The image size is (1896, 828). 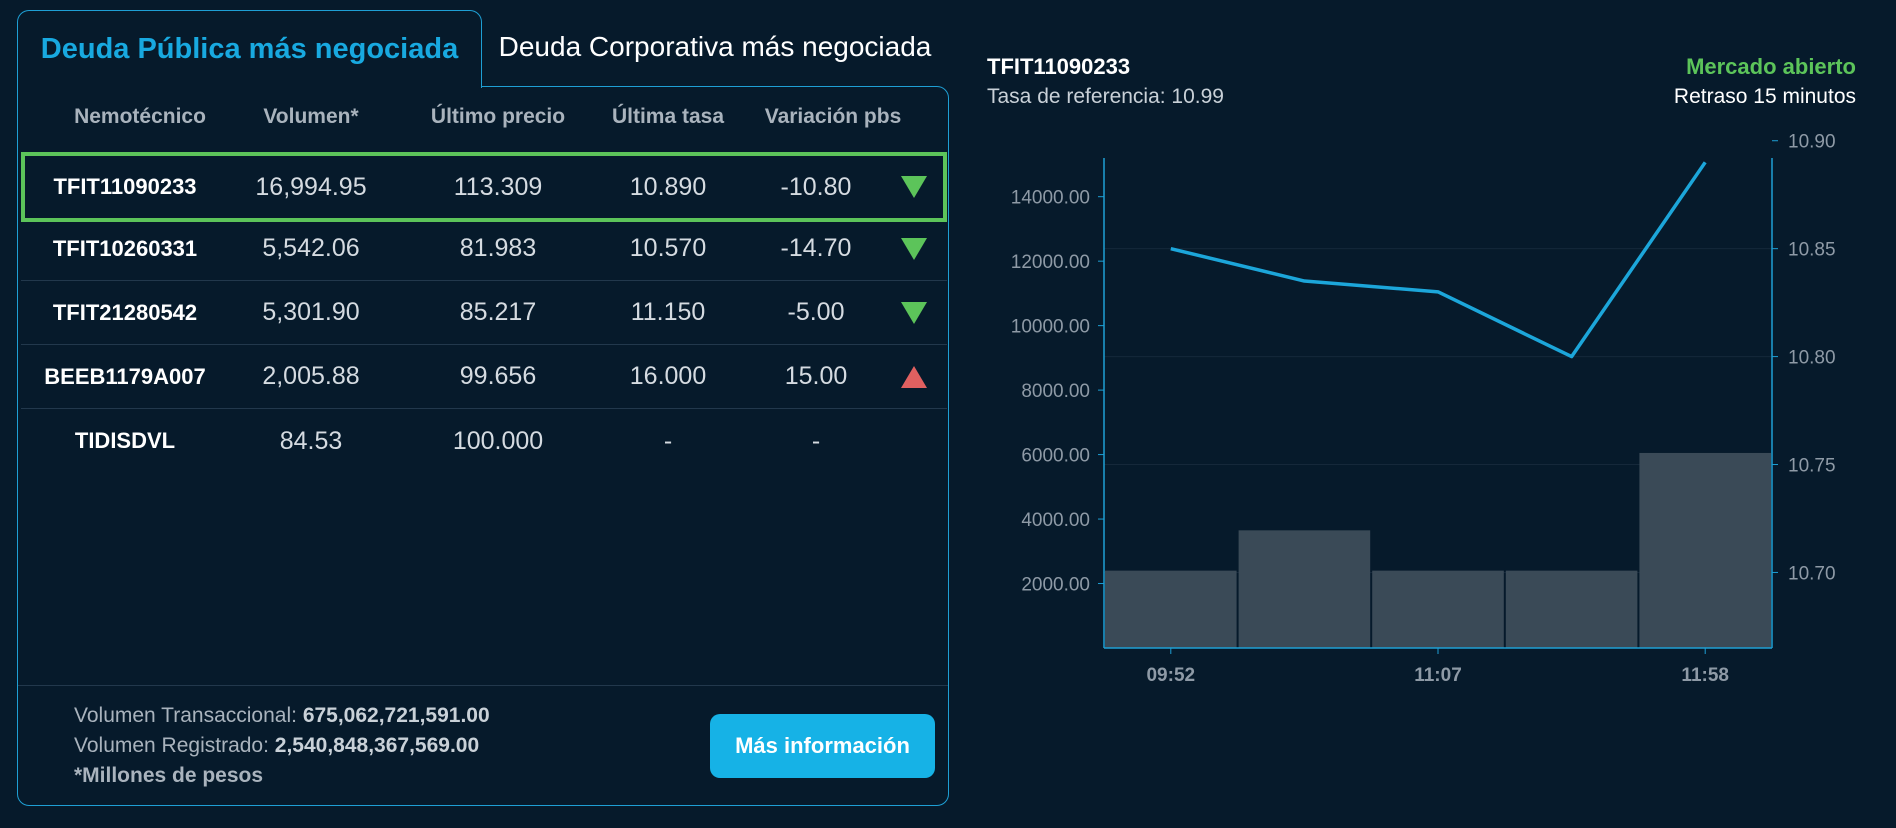 I want to click on volumen-transaccional-label: Volumen Transaccional:, so click(x=185, y=715).